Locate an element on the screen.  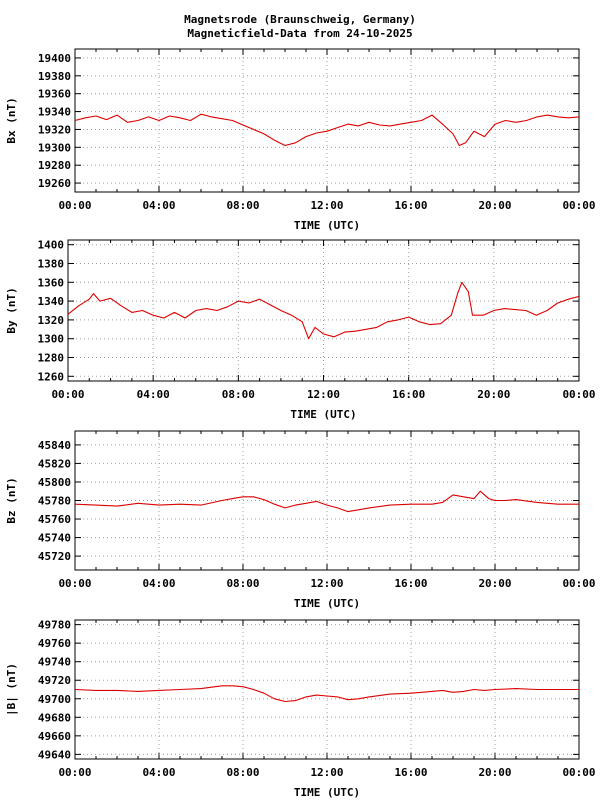
by-ytick-label: 1320 is located at coordinates (51, 320).